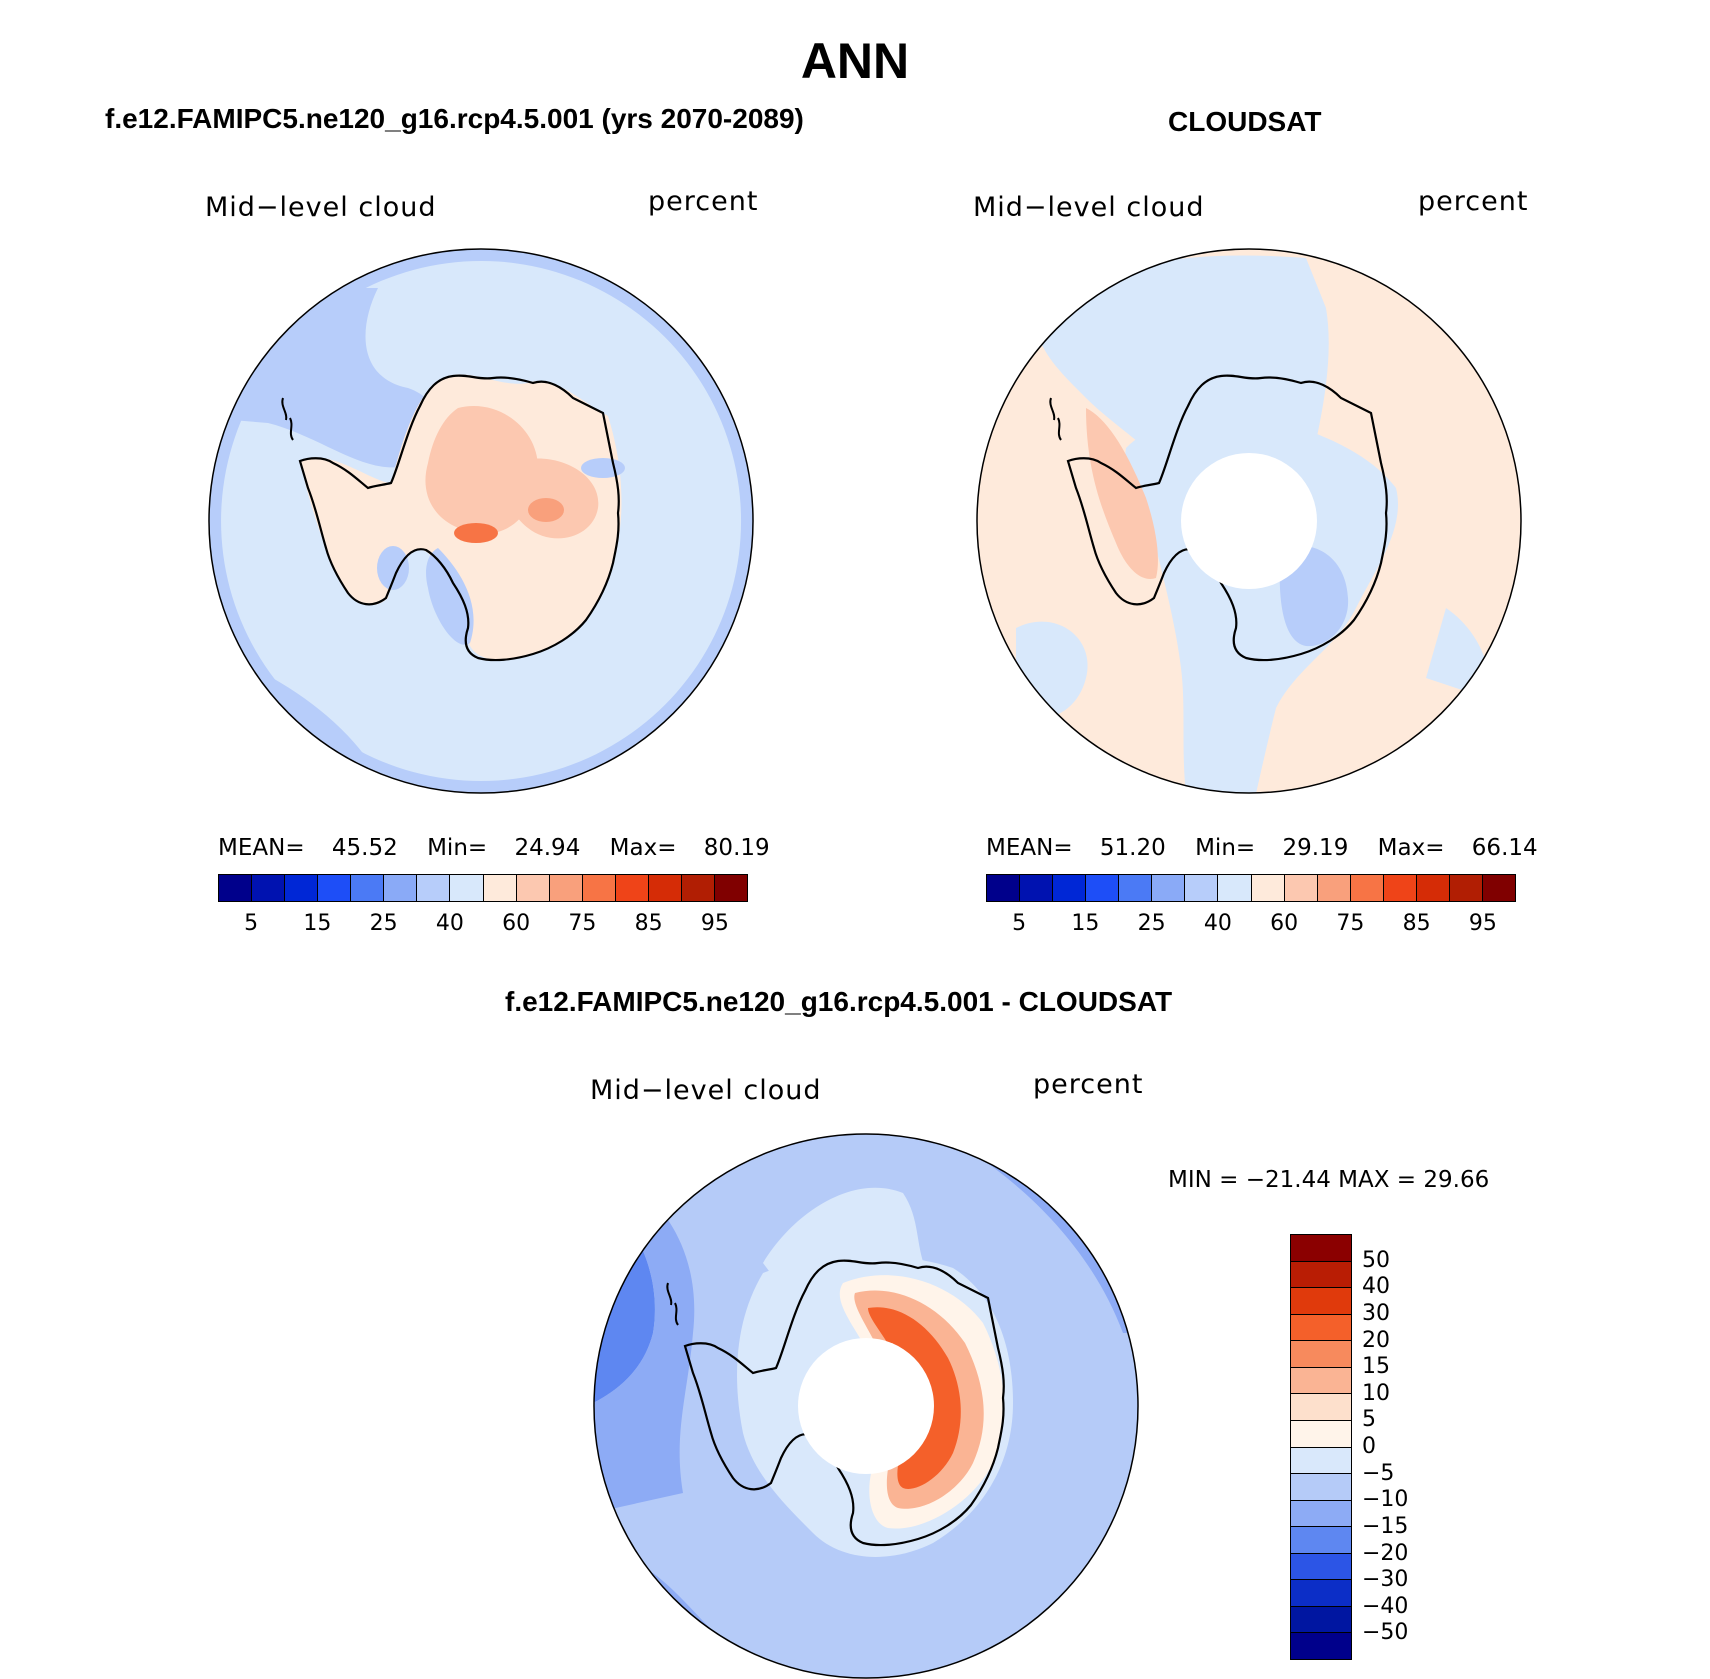  What do you see at coordinates (1055, 419) in the screenshot?
I see `panel2-peninsula-coast` at bounding box center [1055, 419].